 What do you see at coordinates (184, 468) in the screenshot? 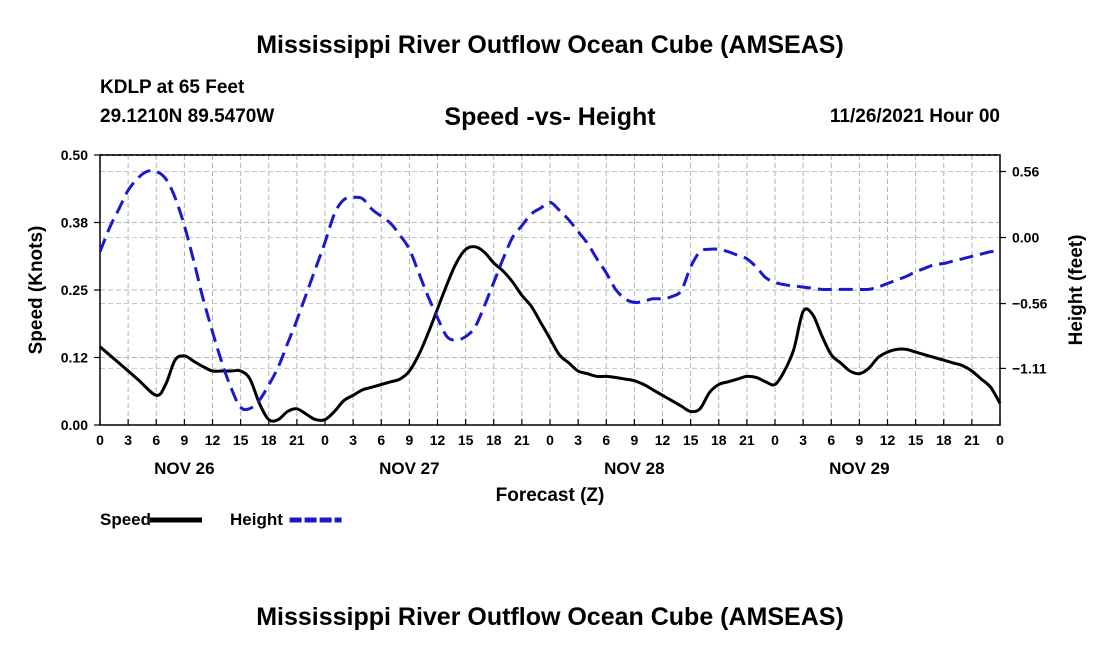
I see `x-day-label: NOV 26` at bounding box center [184, 468].